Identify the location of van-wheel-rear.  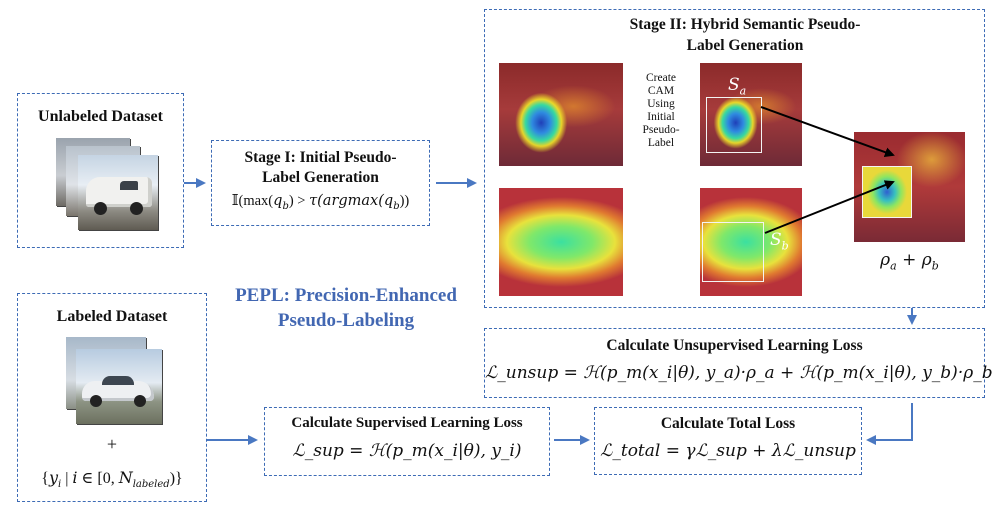
(136, 208).